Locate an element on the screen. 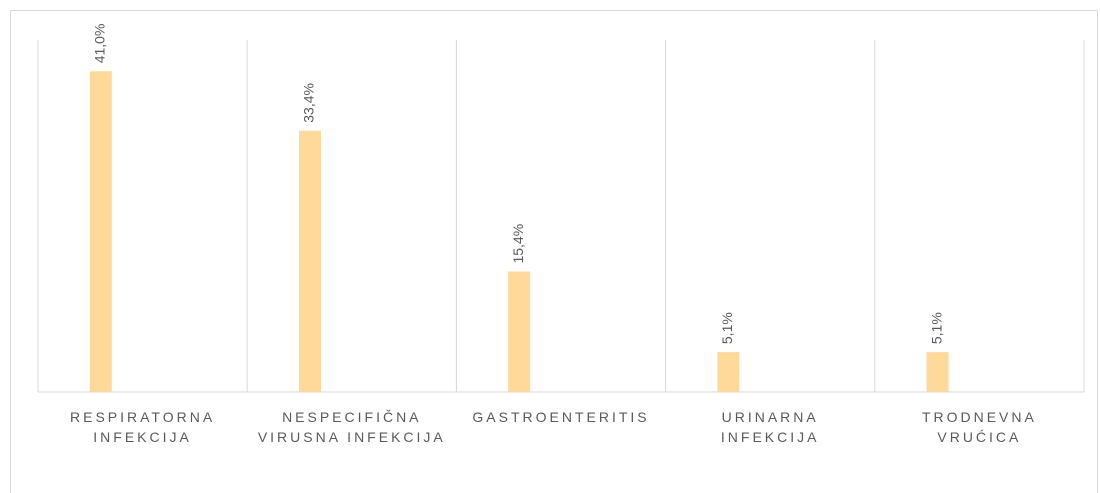  x-tick-label: RESPIRATORNA INFEKCIJA is located at coordinates (143, 427).